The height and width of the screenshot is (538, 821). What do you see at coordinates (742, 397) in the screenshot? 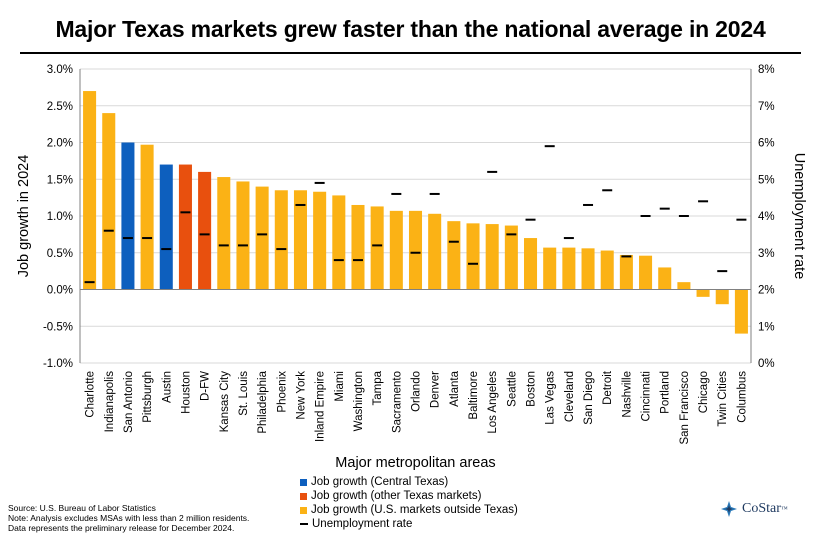
I see `x-tick-label: Columbus` at bounding box center [742, 397].